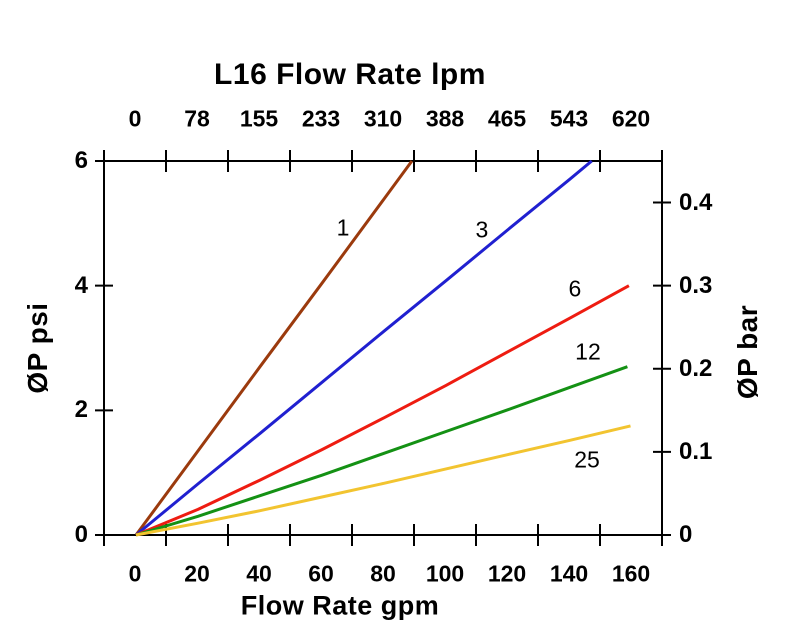 The width and height of the screenshot is (794, 640). What do you see at coordinates (343, 227) in the screenshot?
I see `series-label-1: 1` at bounding box center [343, 227].